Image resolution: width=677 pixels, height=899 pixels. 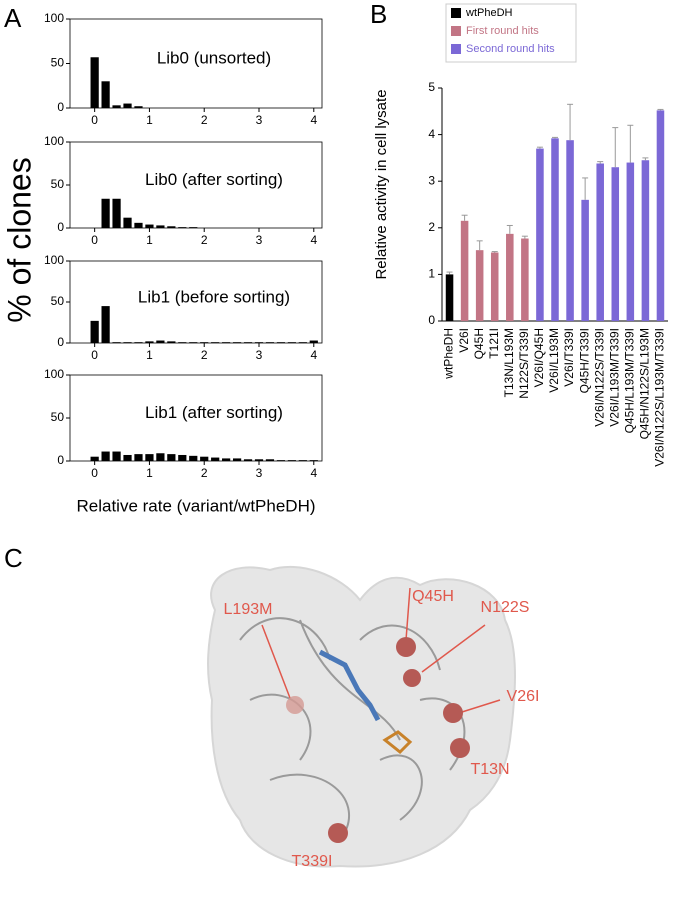 What do you see at coordinates (505, 607) in the screenshot?
I see `mutation-label: N122S` at bounding box center [505, 607].